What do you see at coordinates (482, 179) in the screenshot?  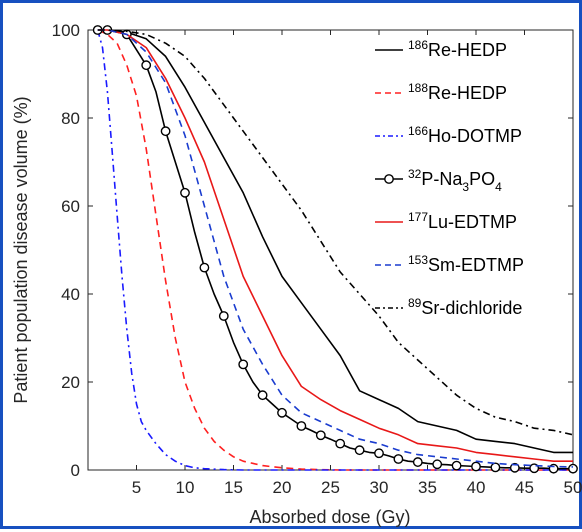 I see `legend-main2: PO` at bounding box center [482, 179].